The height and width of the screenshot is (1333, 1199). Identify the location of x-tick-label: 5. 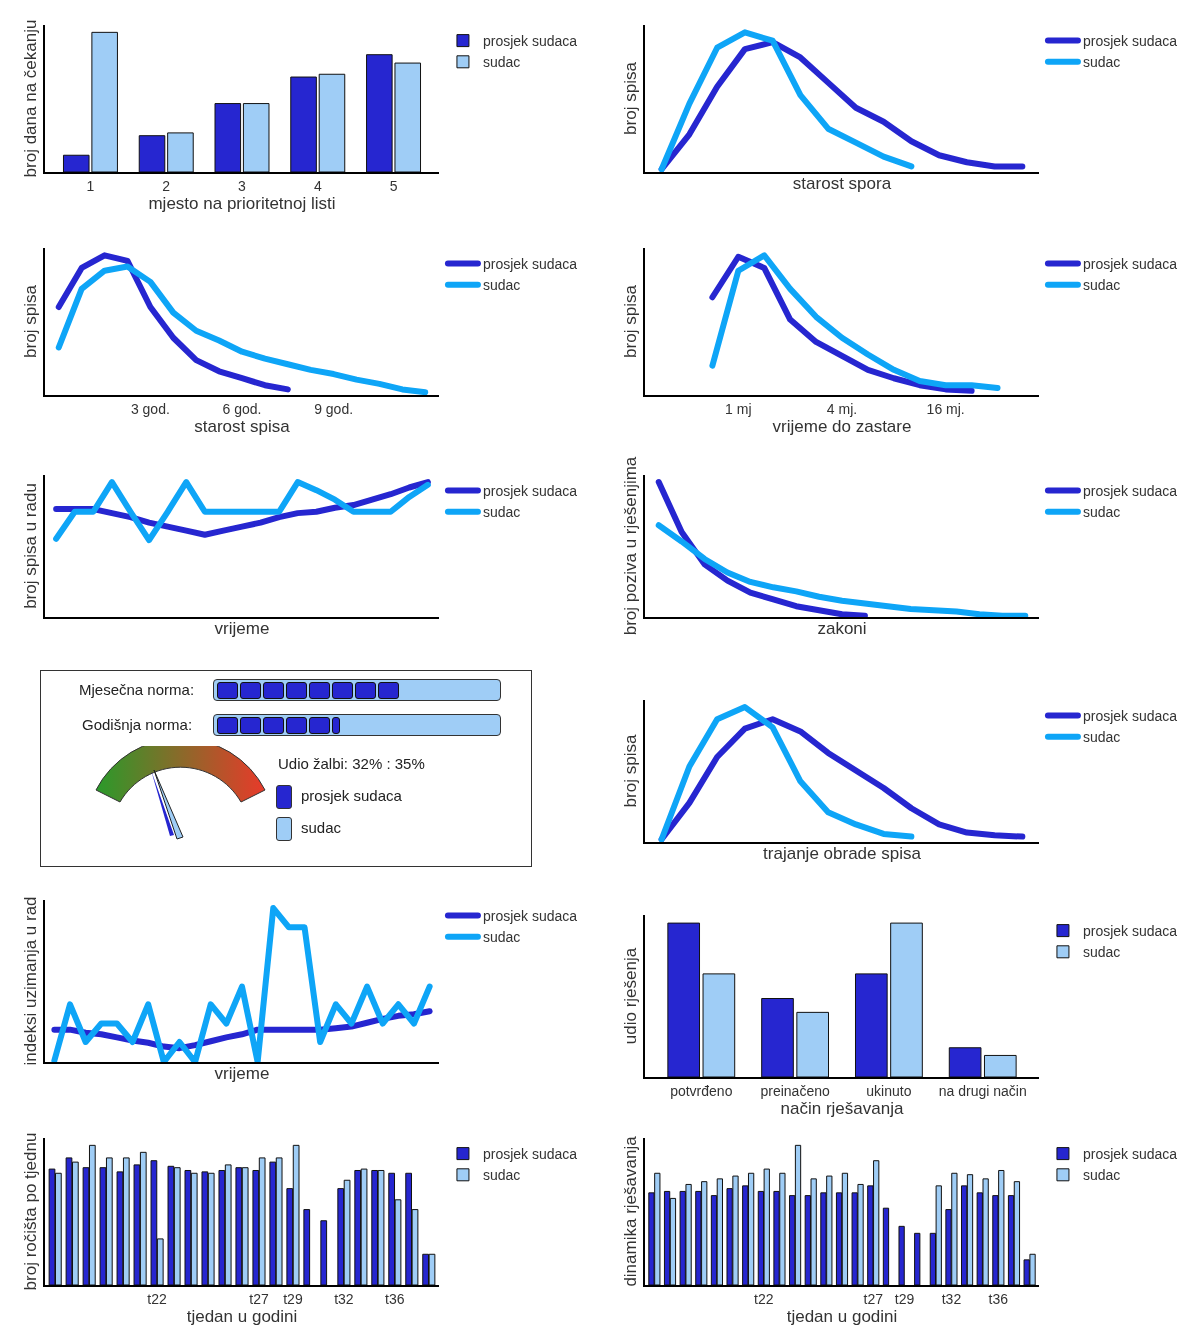
(393, 185).